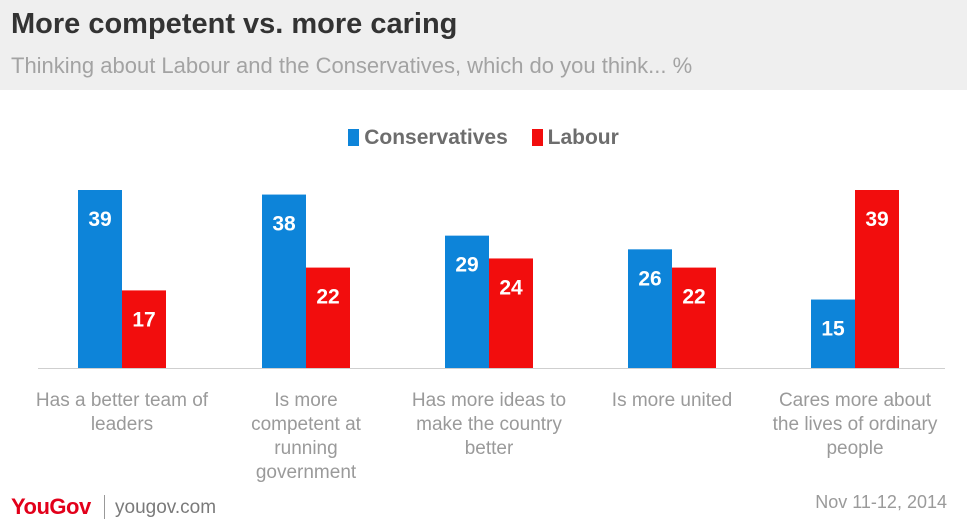  What do you see at coordinates (583, 137) in the screenshot?
I see `legend-label-labour: Labour` at bounding box center [583, 137].